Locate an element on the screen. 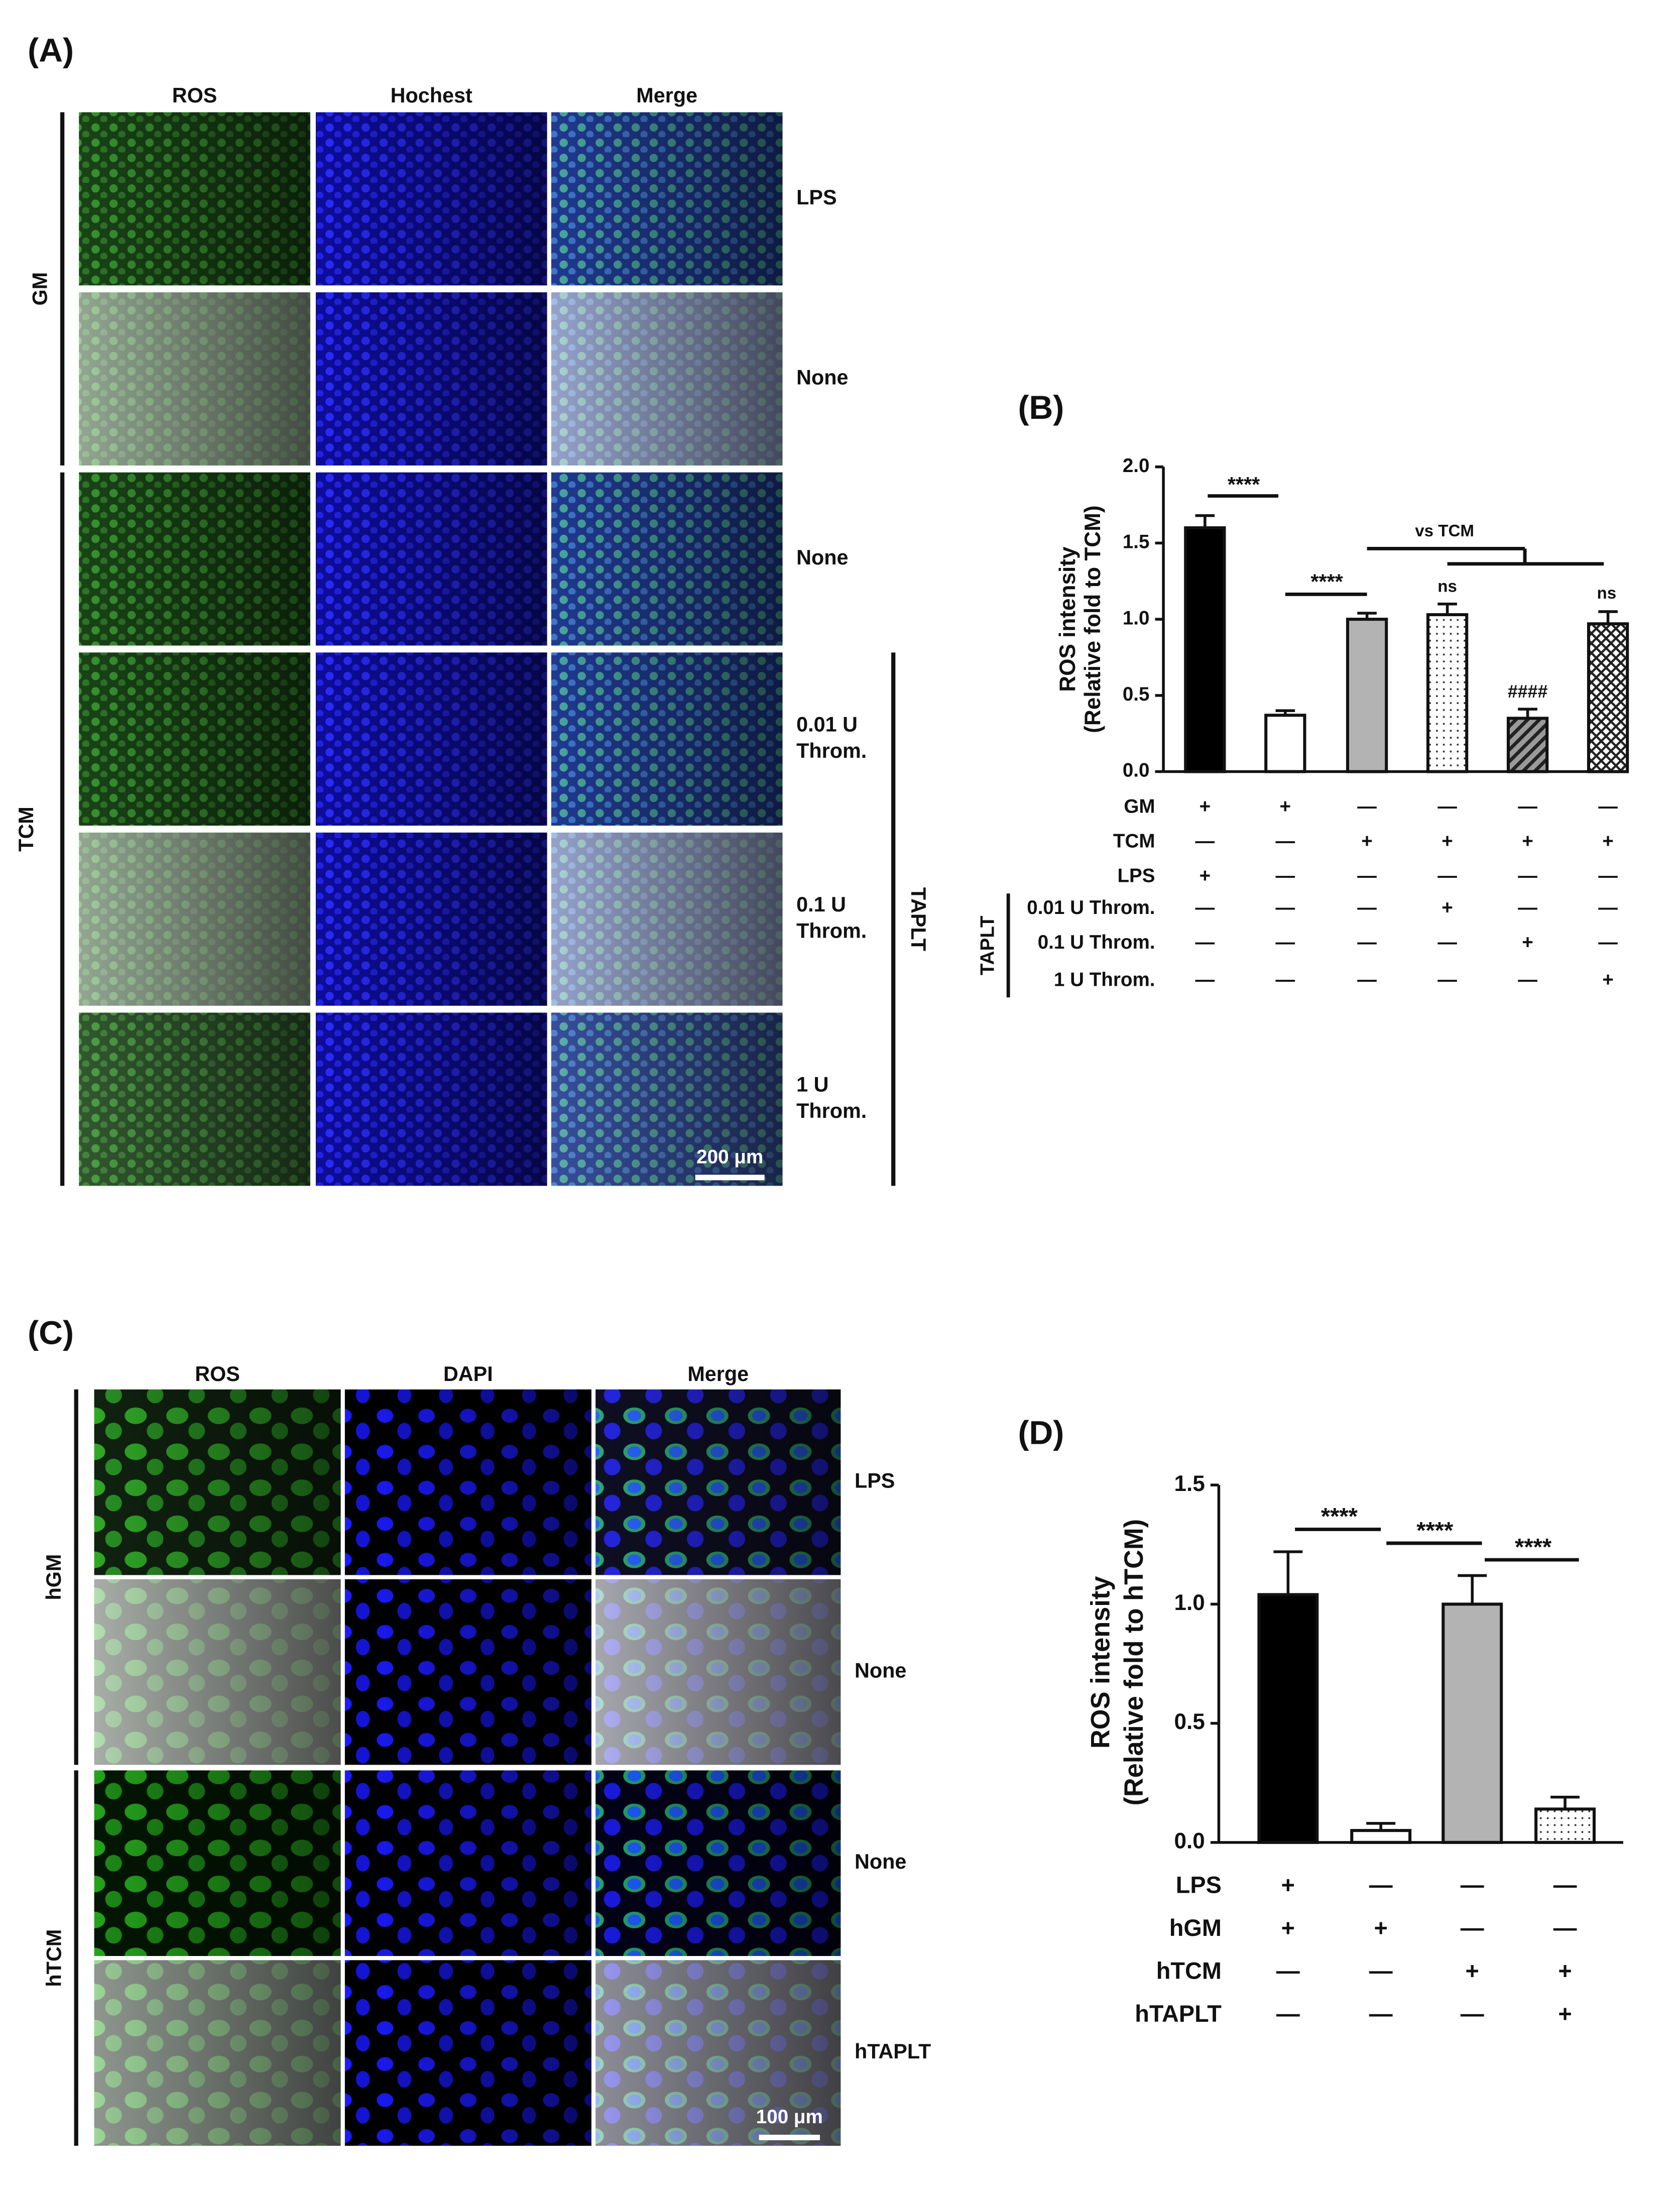  condition-label: LPS is located at coordinates (1136, 875).